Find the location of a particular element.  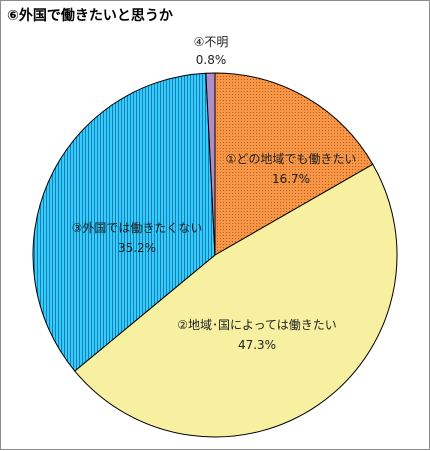

slice-label-3: ③外国では働きたくない is located at coordinates (137, 228).